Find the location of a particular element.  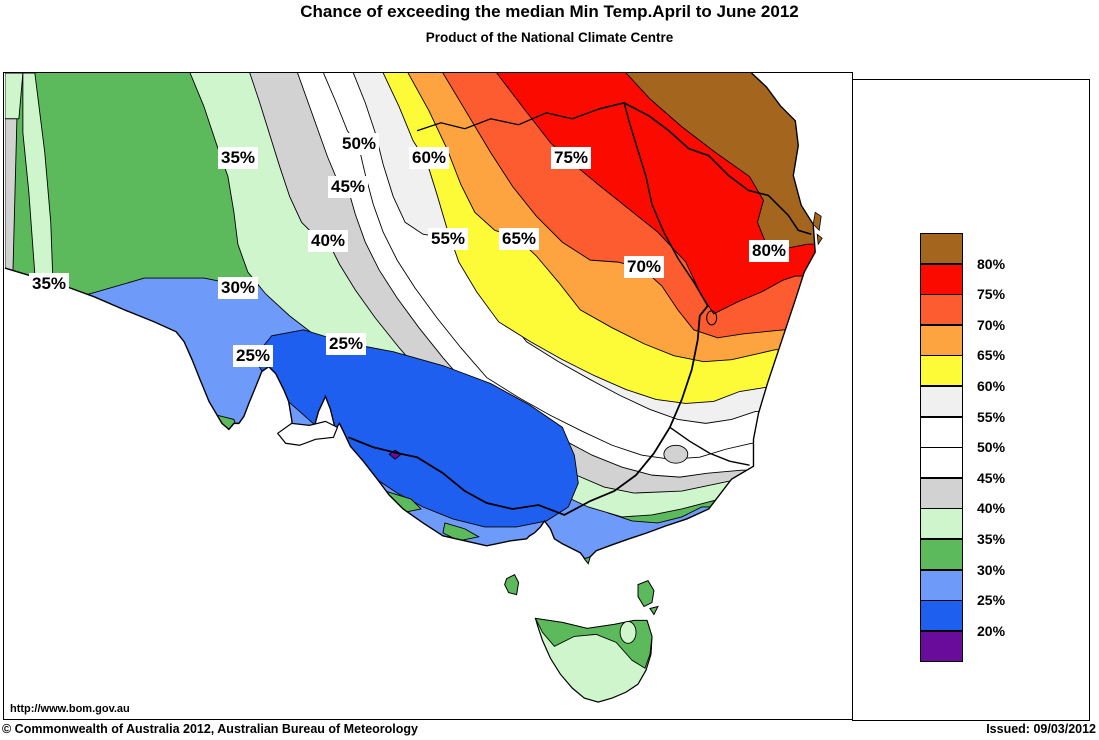

issued-date: Issued: 09/03/2012 is located at coordinates (1041, 729).